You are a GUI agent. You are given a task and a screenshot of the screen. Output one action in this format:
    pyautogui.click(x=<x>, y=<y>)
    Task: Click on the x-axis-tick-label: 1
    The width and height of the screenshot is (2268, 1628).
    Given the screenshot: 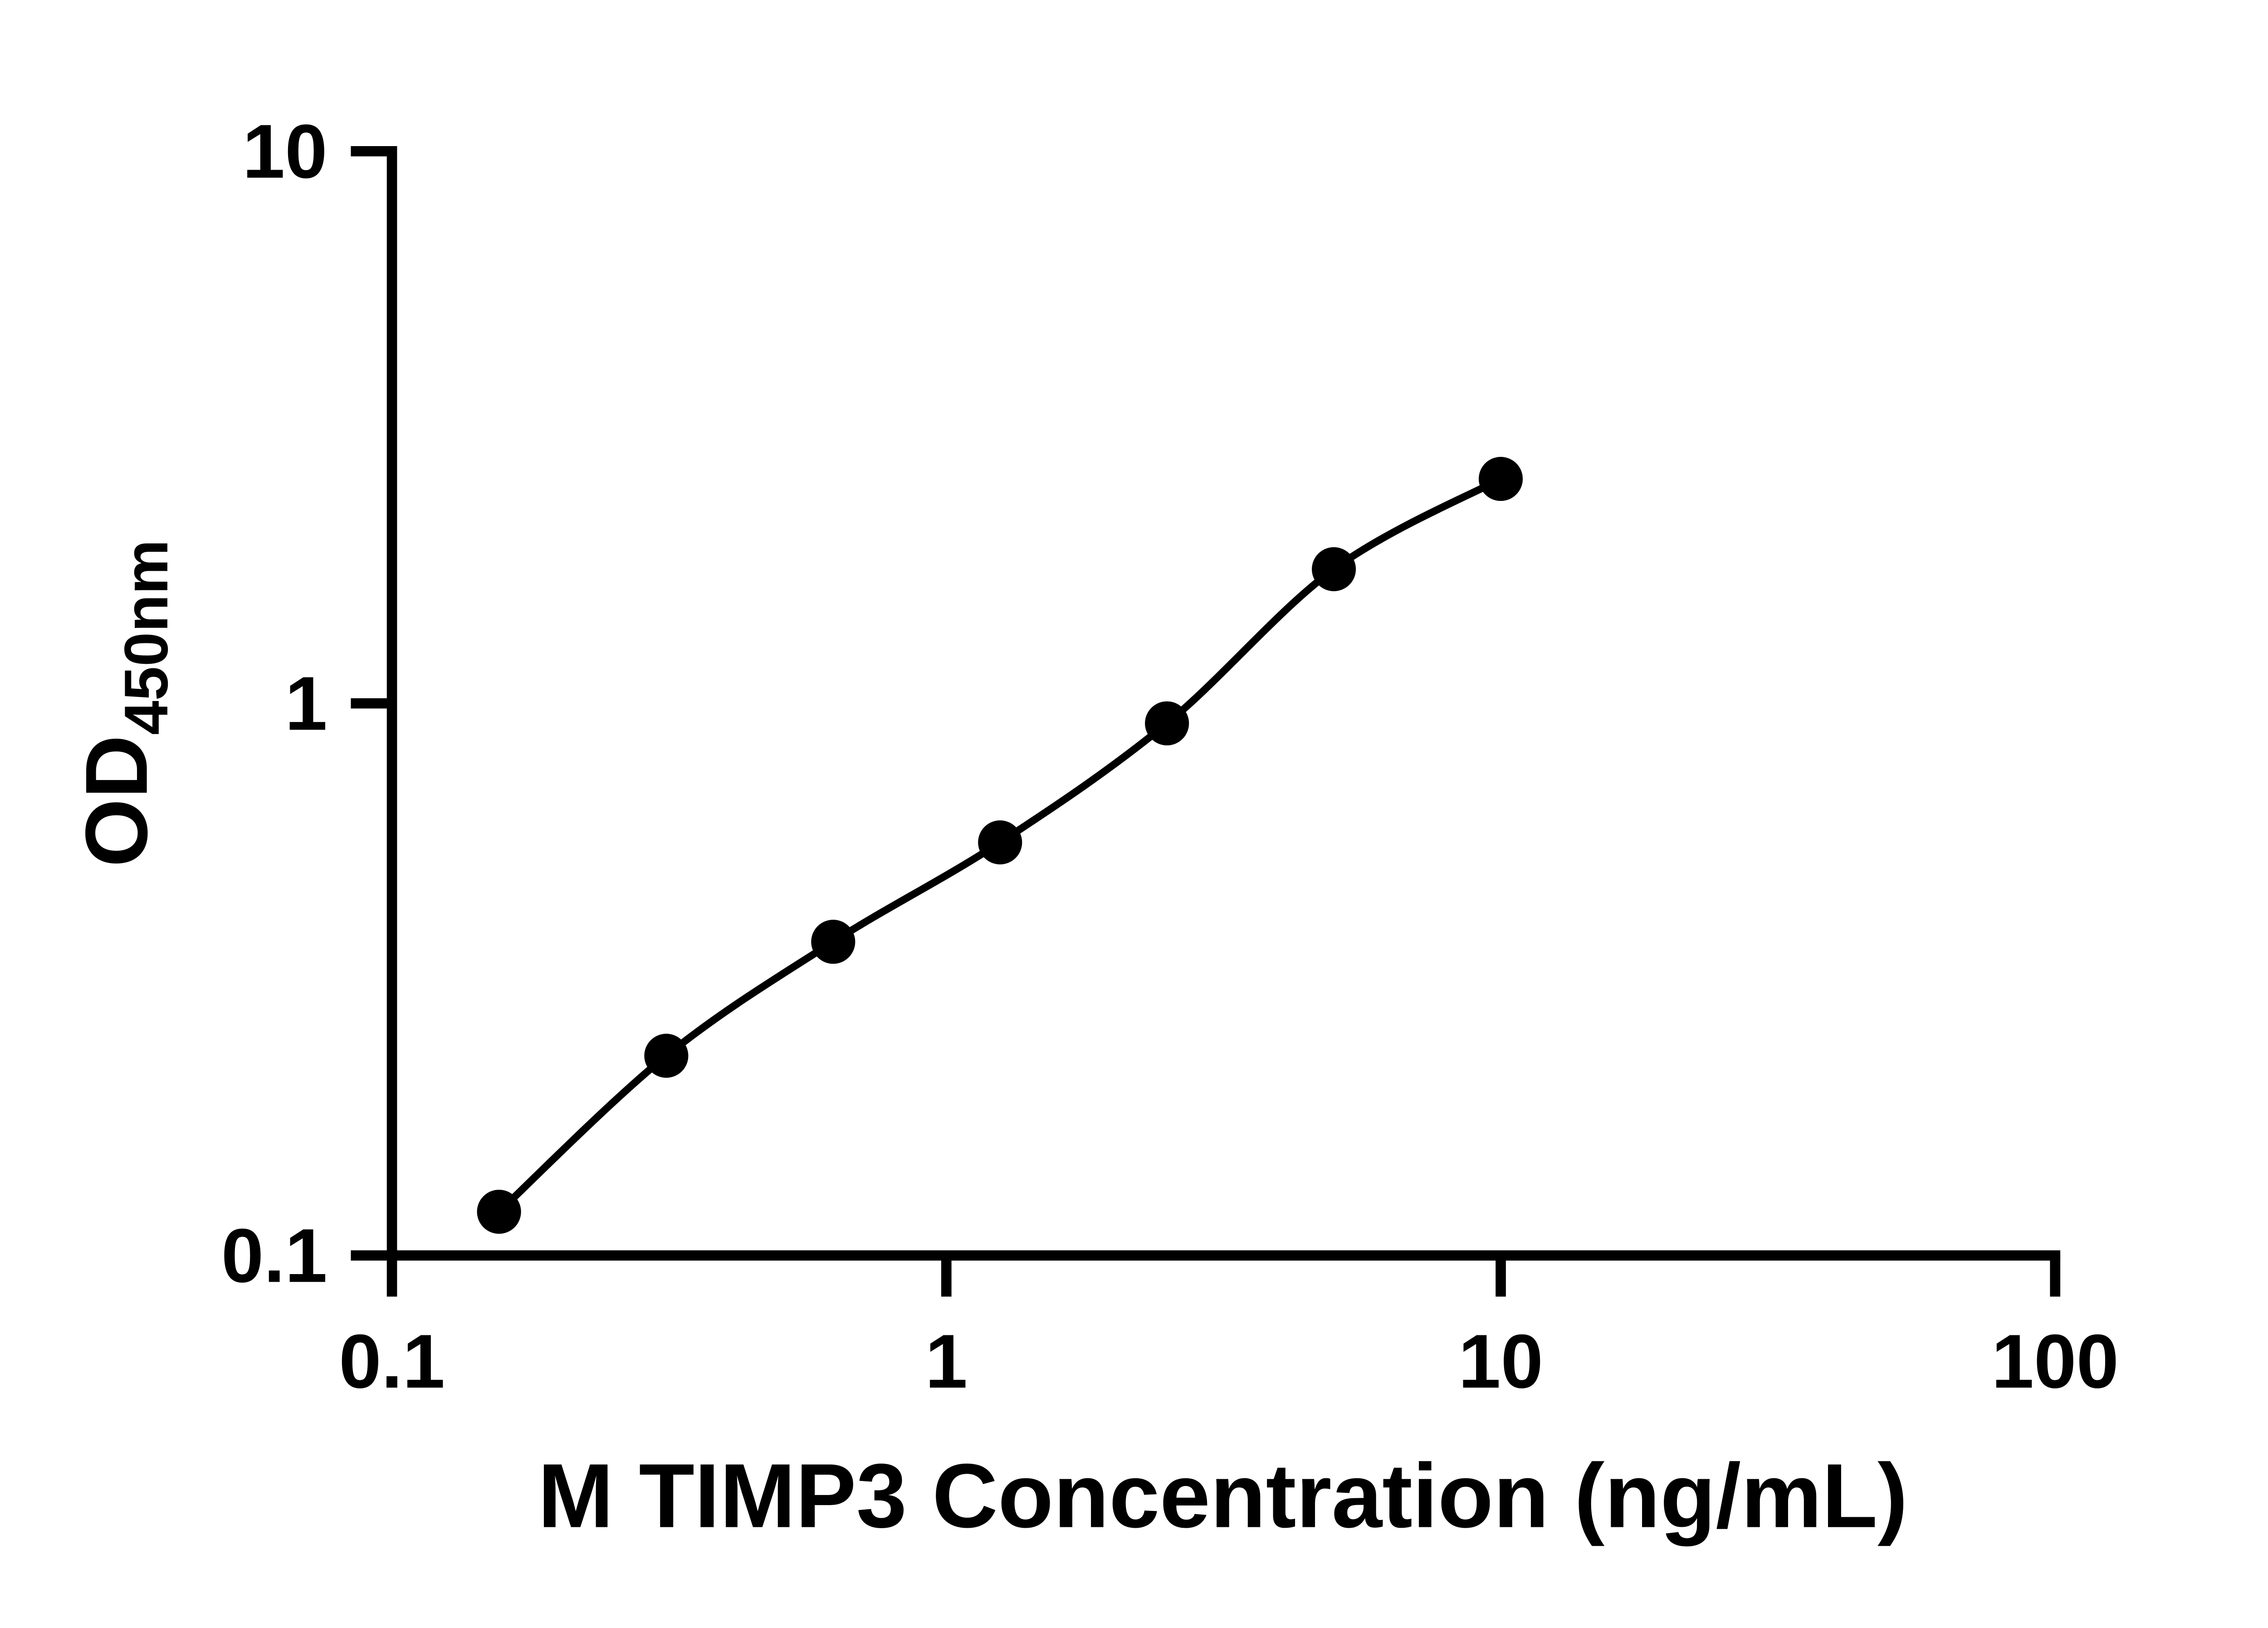 What is the action you would take?
    pyautogui.click(x=947, y=1361)
    